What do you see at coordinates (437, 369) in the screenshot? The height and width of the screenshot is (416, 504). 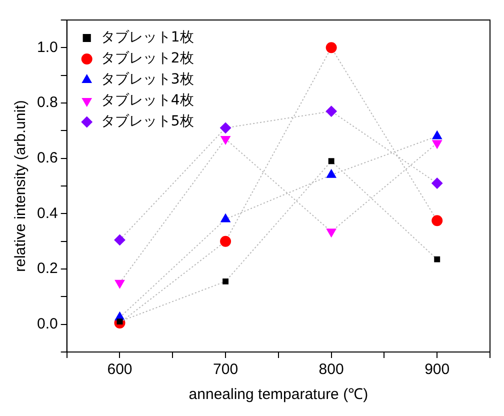 I see `x-tick-label: 900` at bounding box center [437, 369].